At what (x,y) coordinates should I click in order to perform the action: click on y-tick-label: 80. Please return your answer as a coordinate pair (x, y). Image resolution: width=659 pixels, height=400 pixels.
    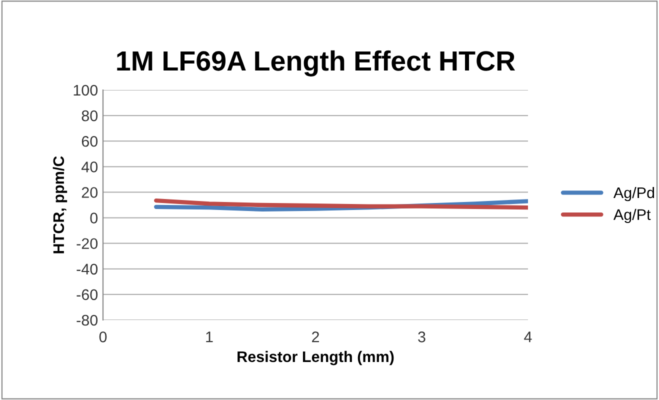
    Looking at the image, I should click on (90, 116).